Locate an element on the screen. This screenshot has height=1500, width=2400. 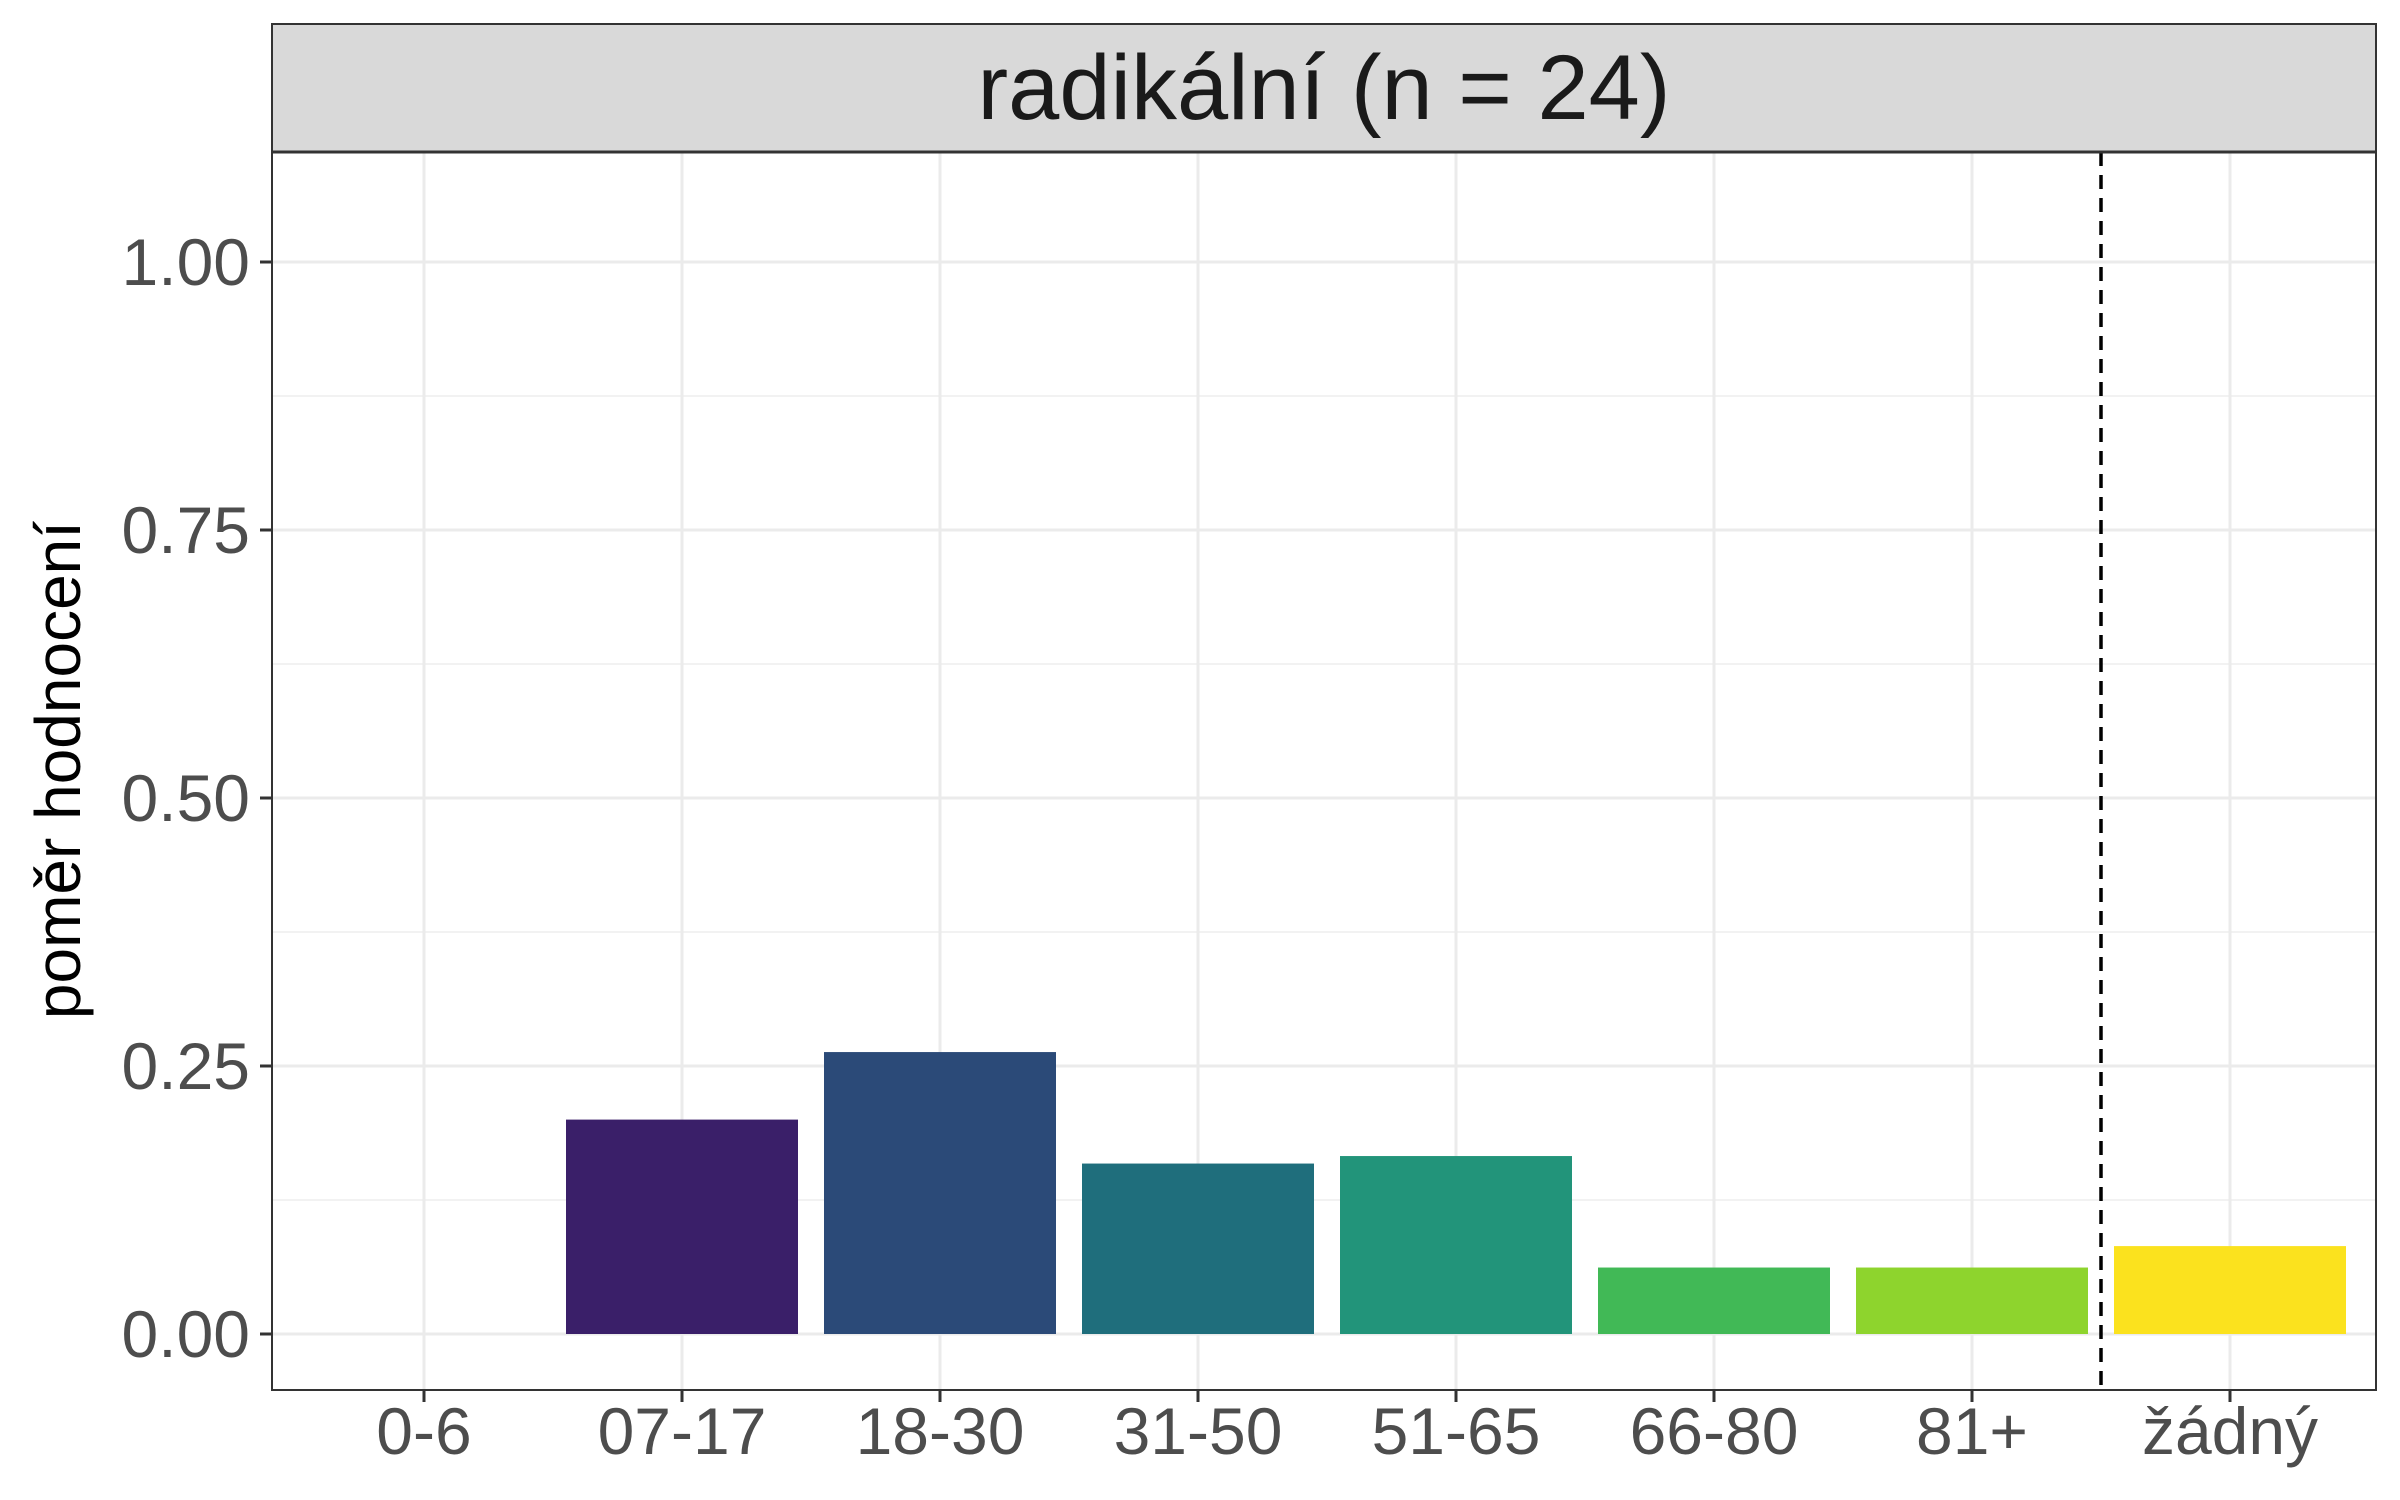
facet-strip is located at coordinates (1324, 88).